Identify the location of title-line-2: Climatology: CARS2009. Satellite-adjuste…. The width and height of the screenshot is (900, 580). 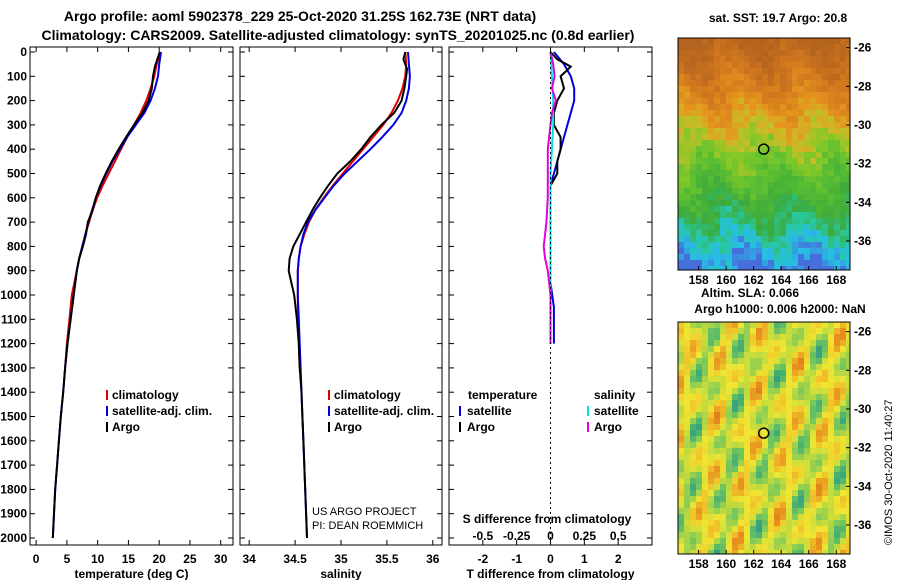
(338, 35).